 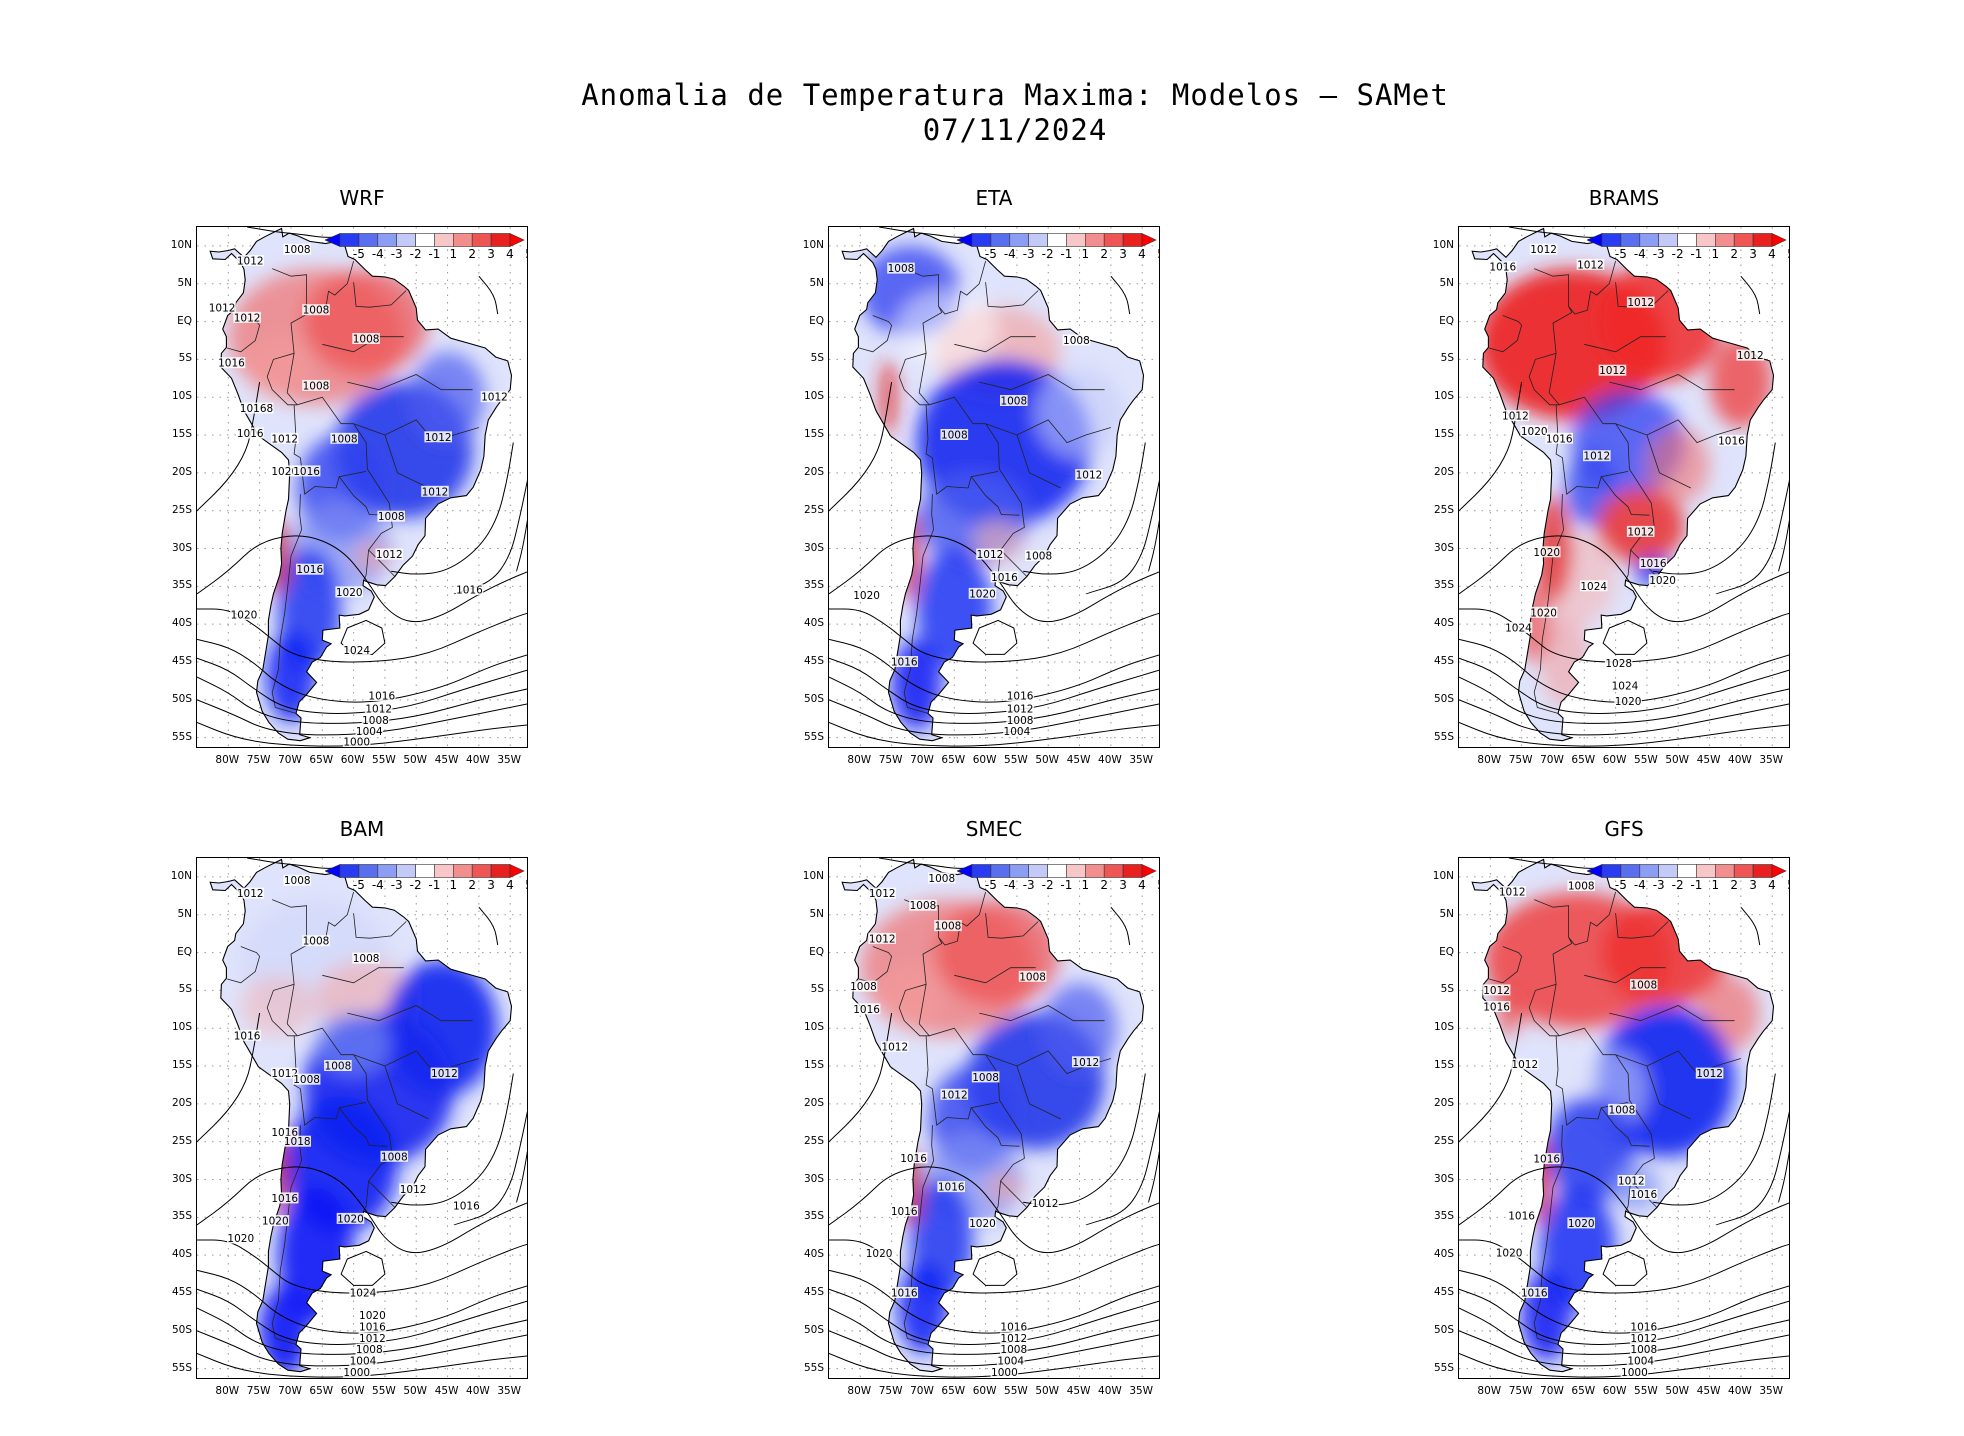 I want to click on latitude-label: 10N, so click(x=813, y=875).